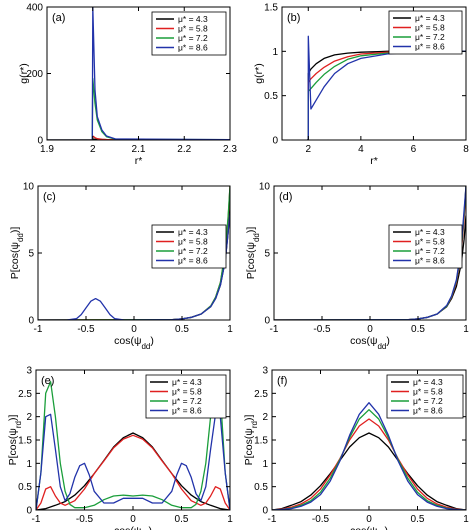 The image size is (471, 530). Describe the element at coordinates (230, 149) in the screenshot. I see `x-tick-label: 2.3` at that location.